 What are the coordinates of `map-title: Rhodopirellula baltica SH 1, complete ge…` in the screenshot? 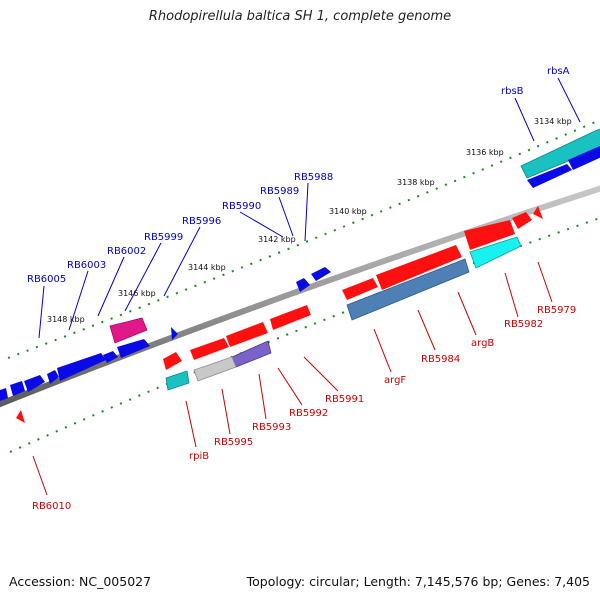 It's located at (300, 16).